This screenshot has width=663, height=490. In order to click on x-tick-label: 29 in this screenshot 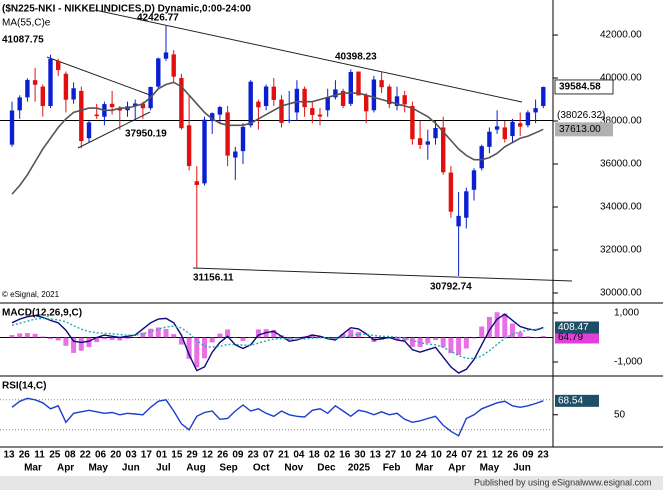, I will do `click(193, 455)`.